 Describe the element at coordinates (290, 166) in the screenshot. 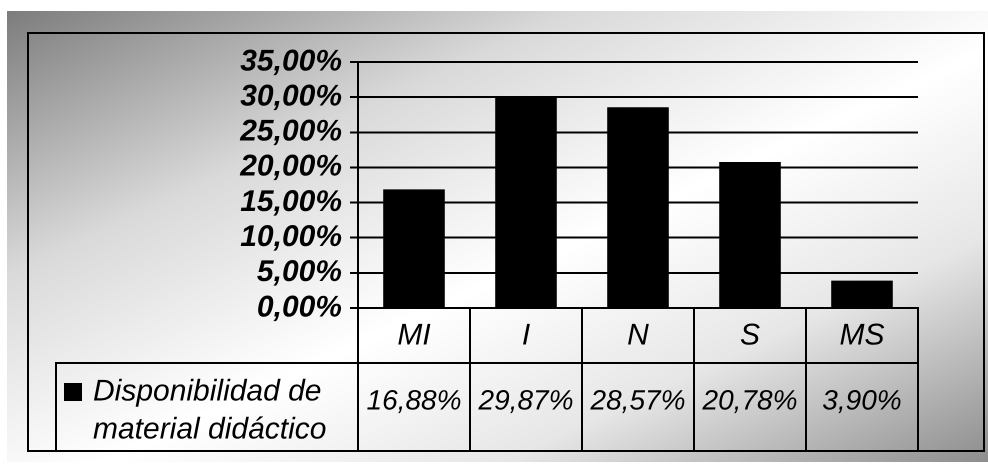

I see `y-tick-label: 20,00%` at that location.